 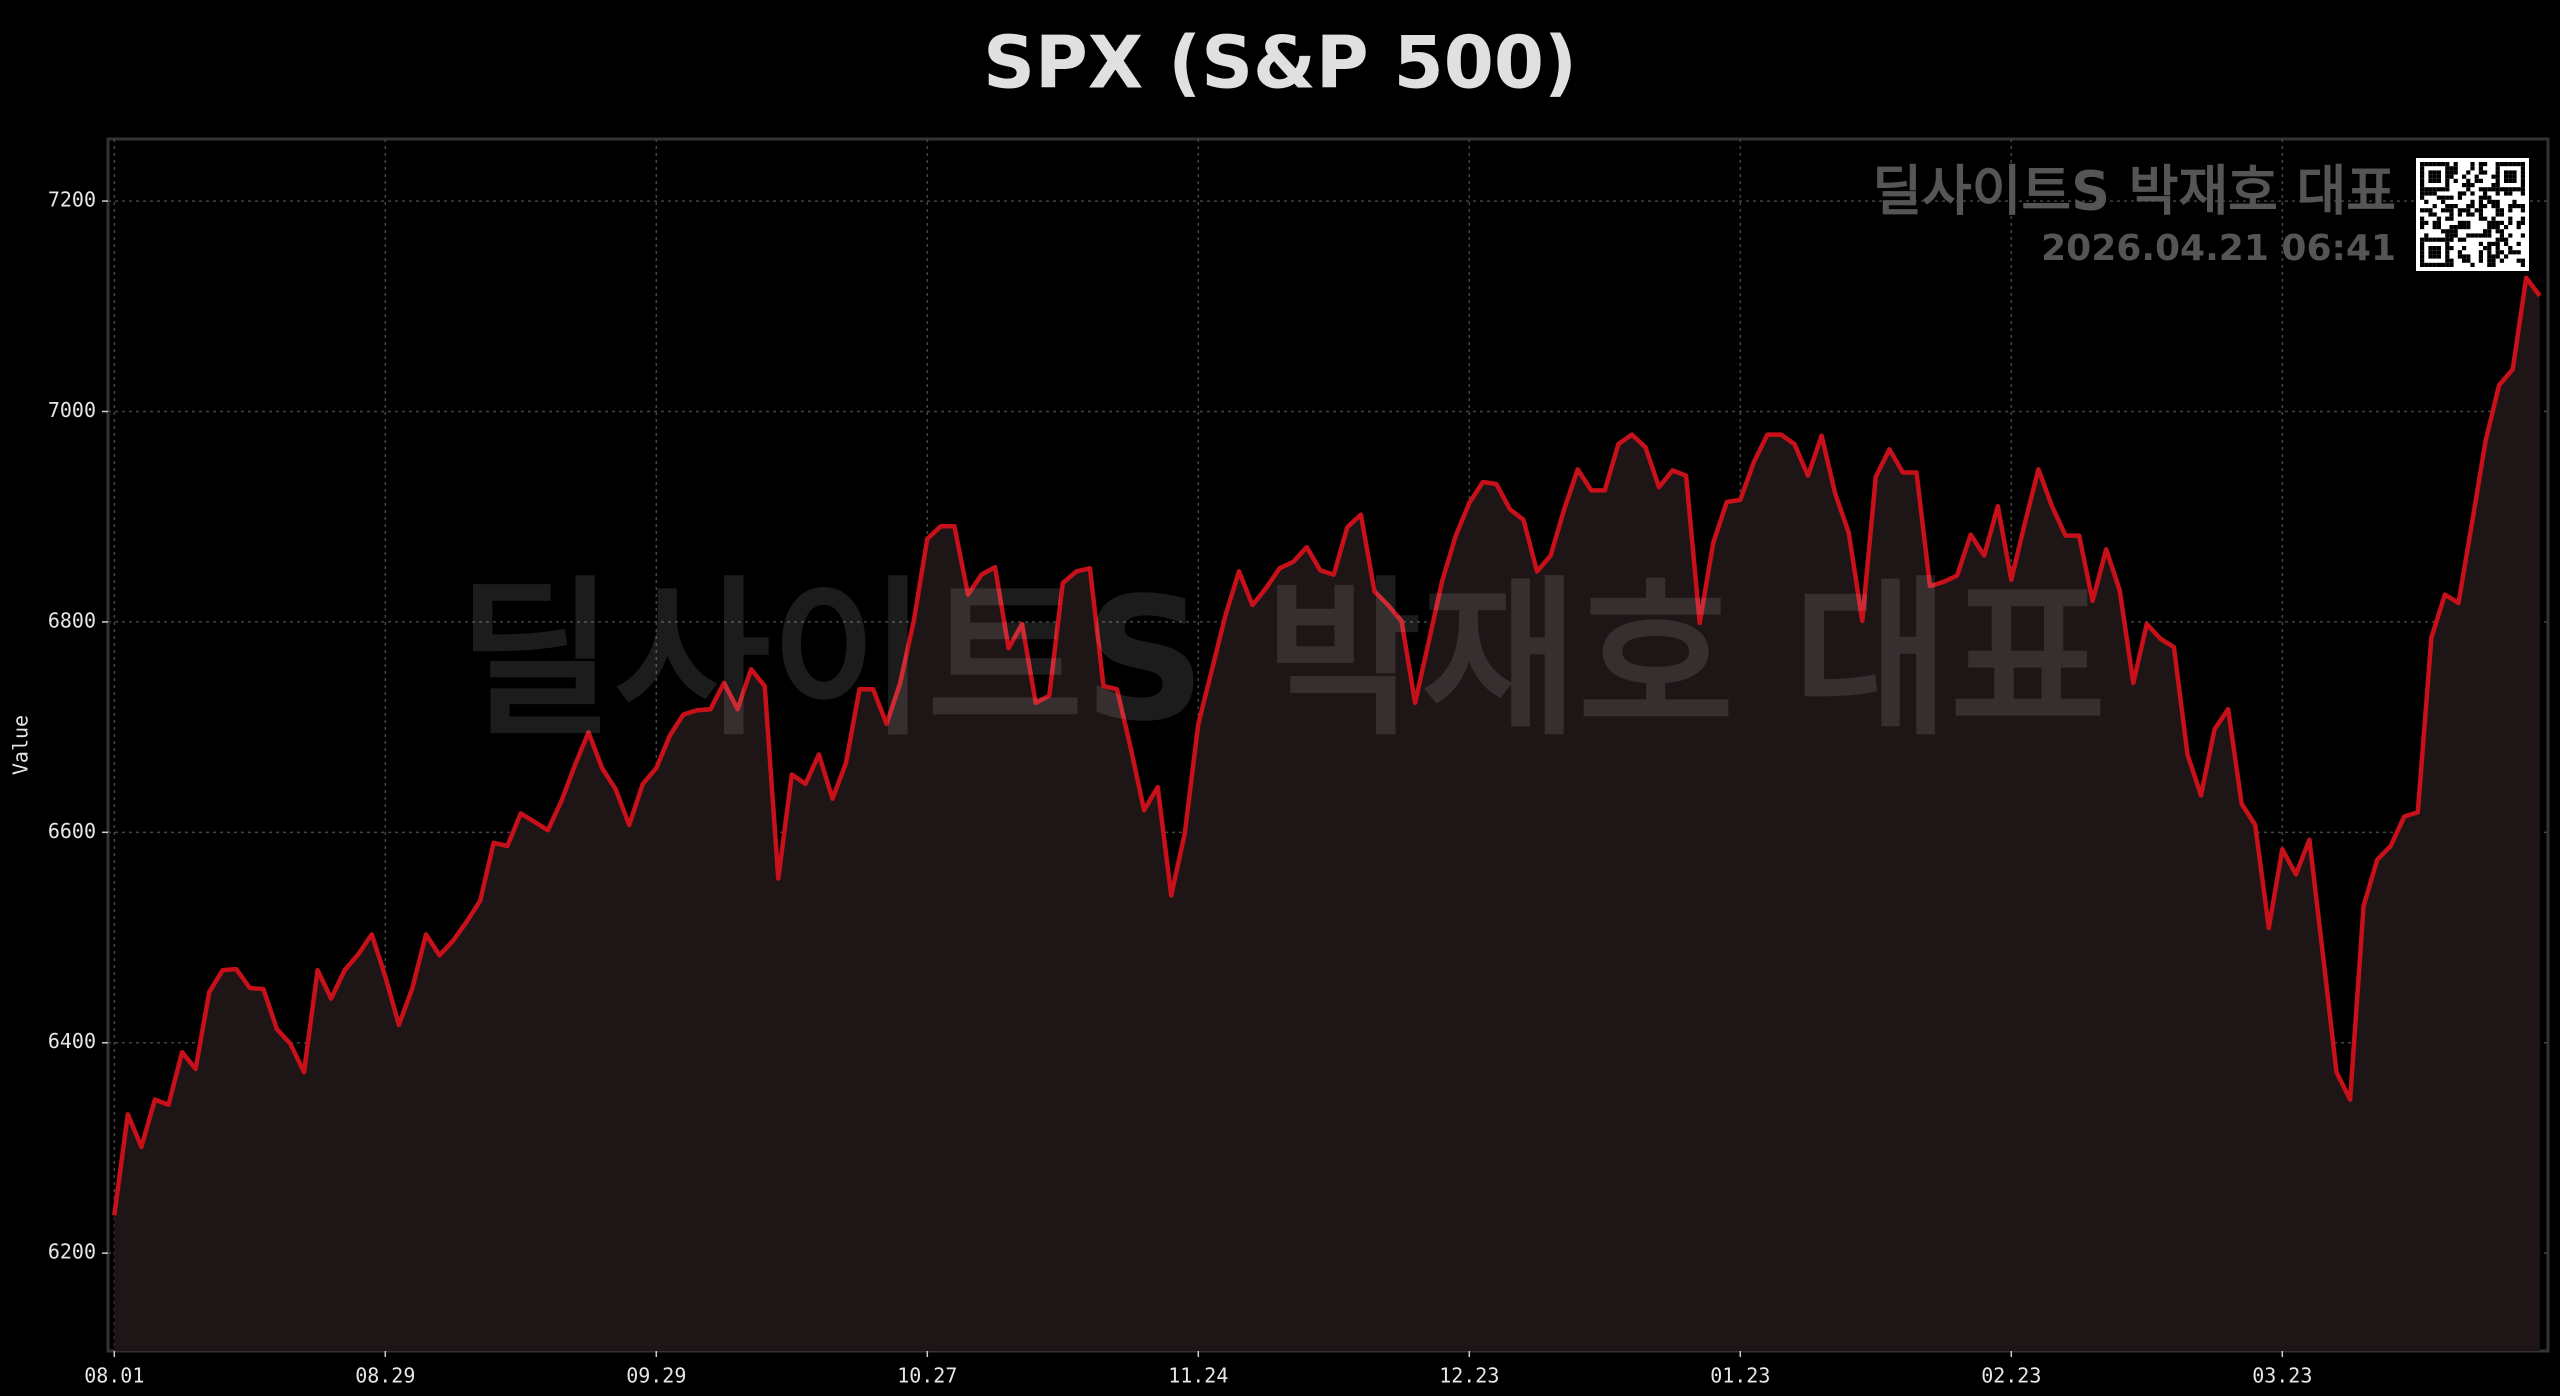 I want to click on x-tick-label: 02.23, so click(x=2011, y=1376).